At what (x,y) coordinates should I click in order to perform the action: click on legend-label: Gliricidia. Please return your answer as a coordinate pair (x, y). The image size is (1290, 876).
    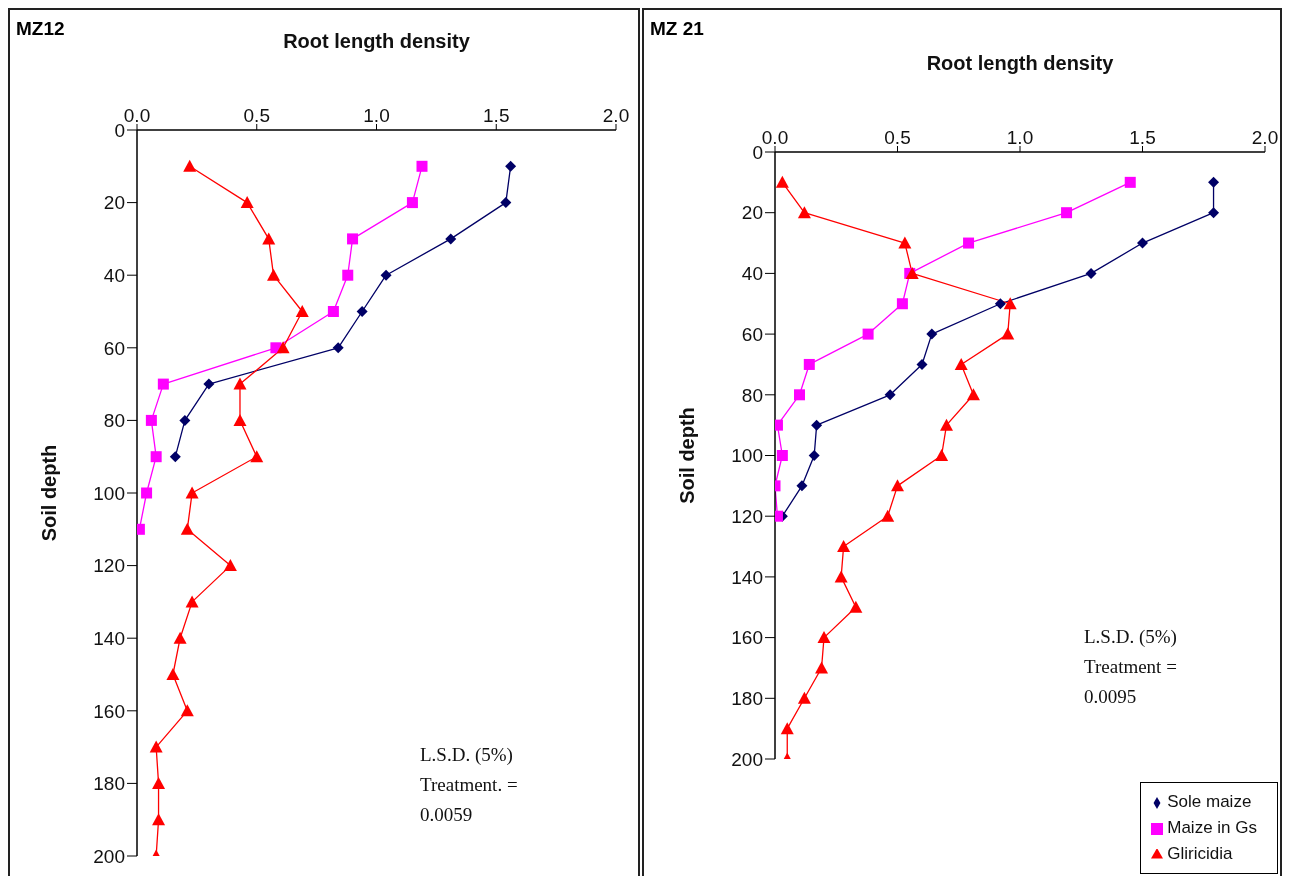
    Looking at the image, I should click on (1200, 853).